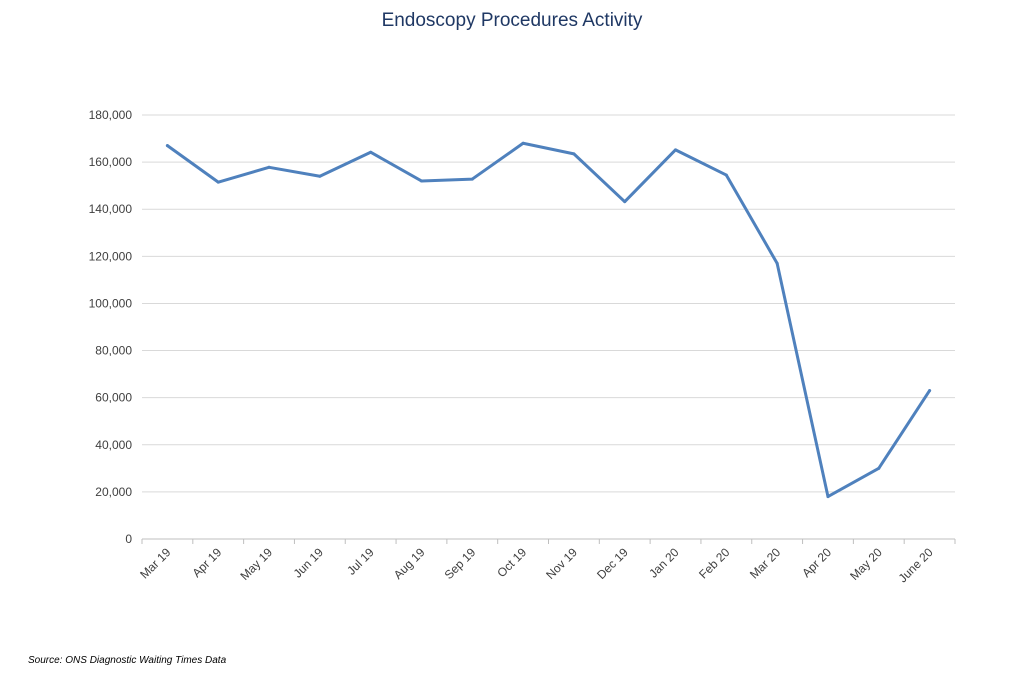  What do you see at coordinates (765, 563) in the screenshot?
I see `x-tick-label: Mar 20` at bounding box center [765, 563].